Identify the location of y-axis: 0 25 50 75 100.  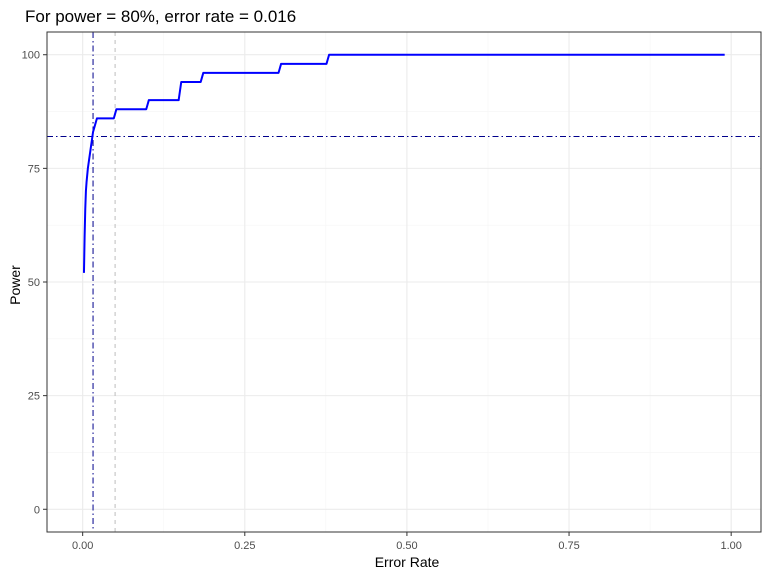
(34, 283).